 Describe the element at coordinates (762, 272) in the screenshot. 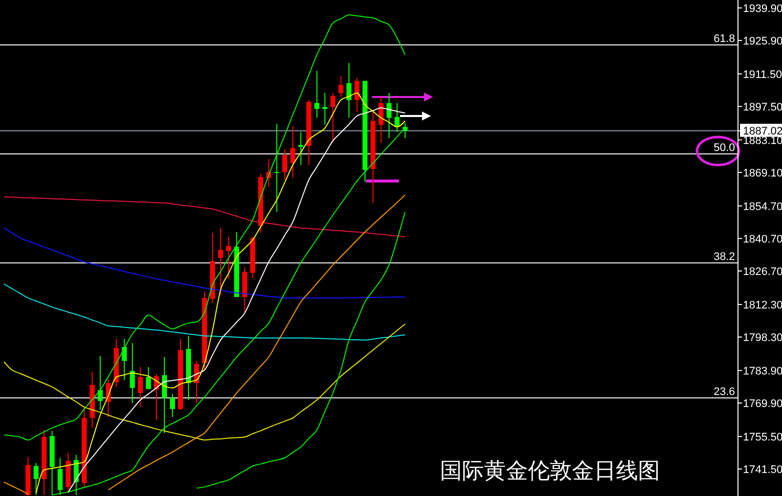

I see `y-tick-label: 1826.70` at that location.